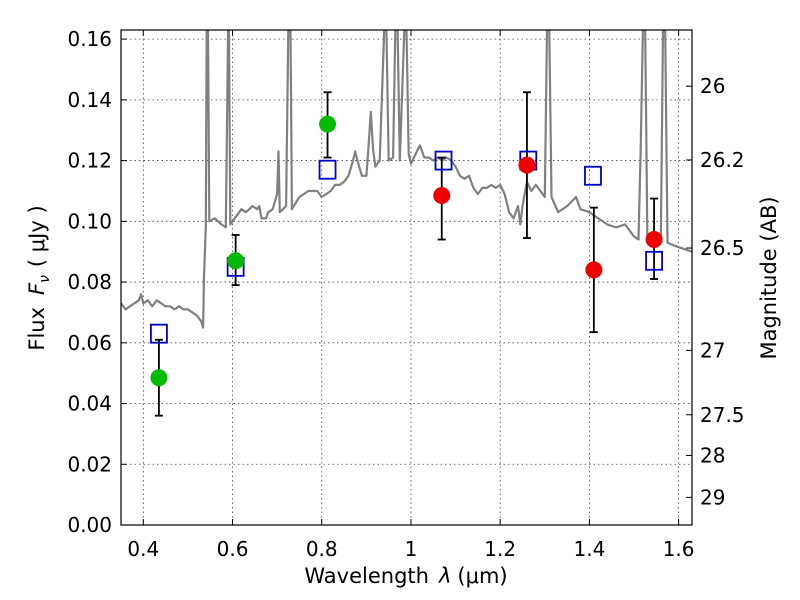  Describe the element at coordinates (89, 282) in the screenshot. I see `y-tick-label: 0.08` at that location.